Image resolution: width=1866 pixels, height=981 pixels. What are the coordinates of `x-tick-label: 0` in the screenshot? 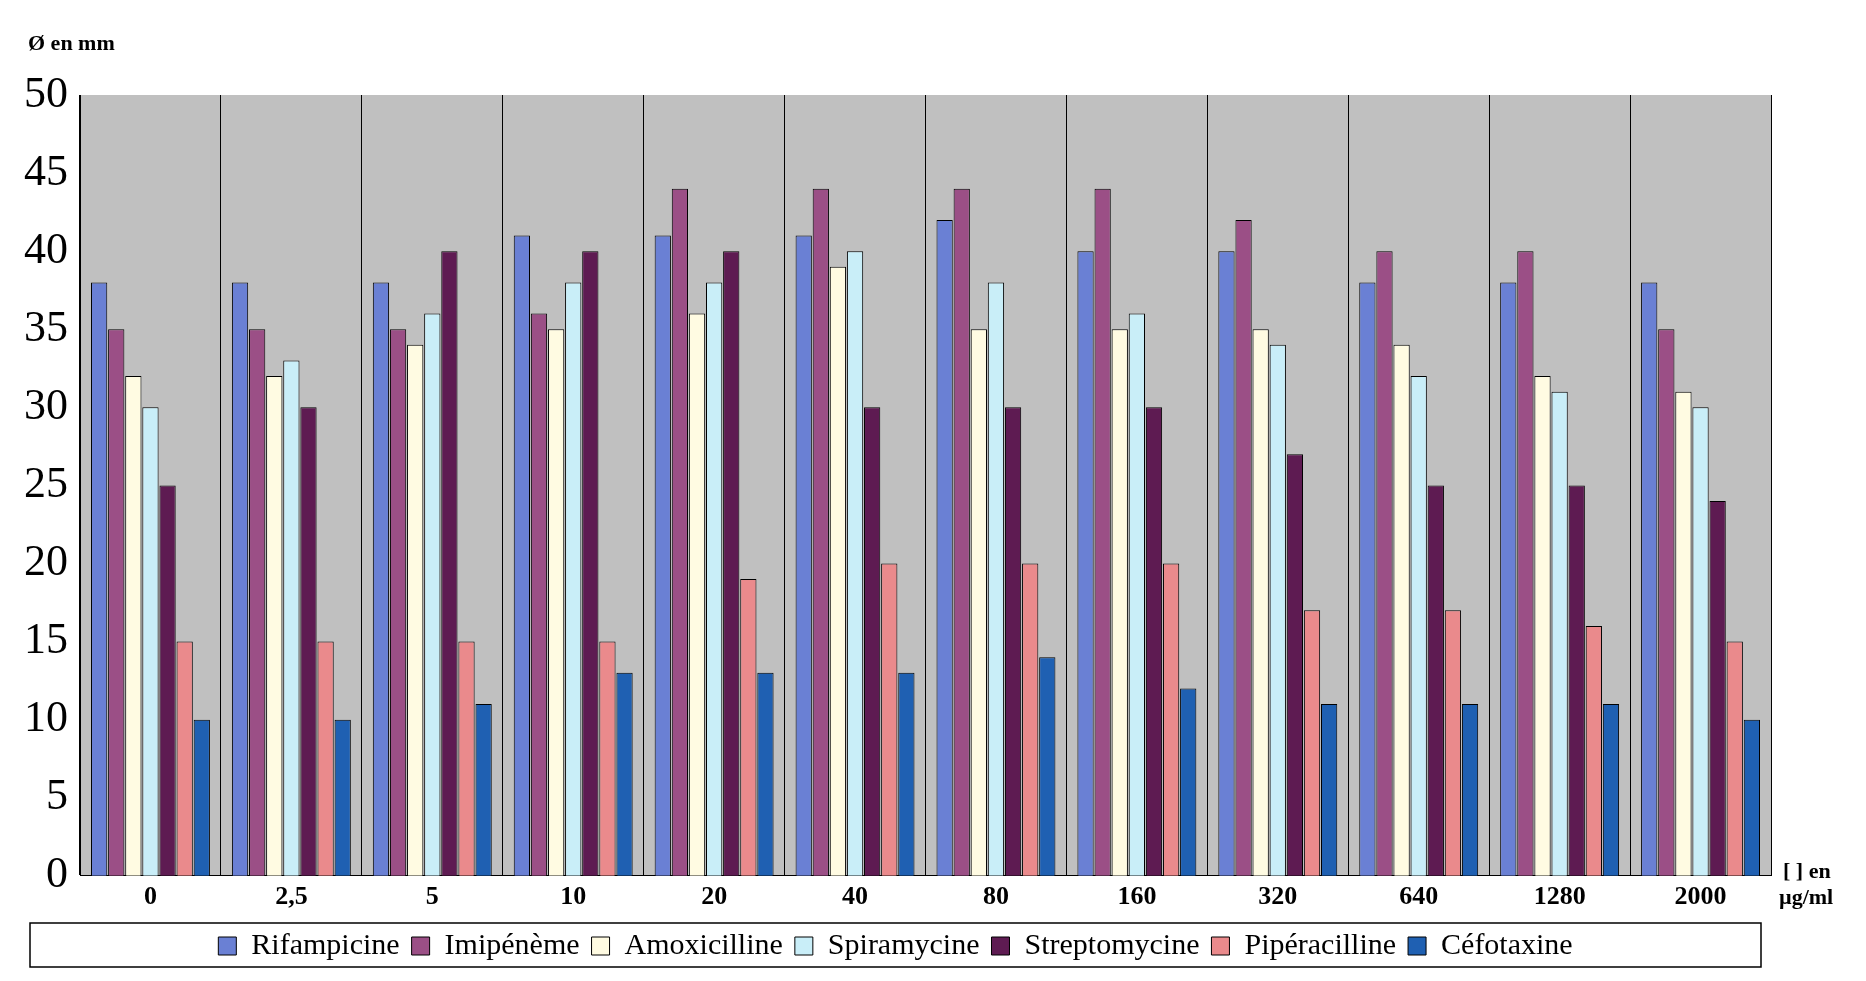 It's located at (150, 896).